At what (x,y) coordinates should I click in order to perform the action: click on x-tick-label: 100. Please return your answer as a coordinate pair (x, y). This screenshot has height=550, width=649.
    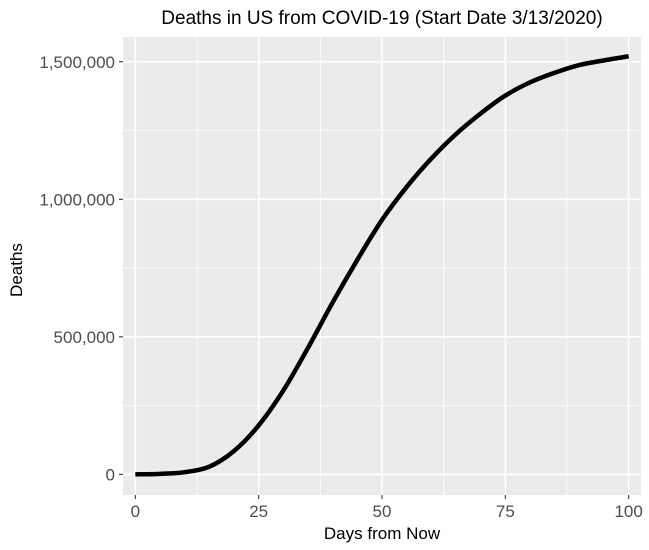
    Looking at the image, I should click on (628, 511).